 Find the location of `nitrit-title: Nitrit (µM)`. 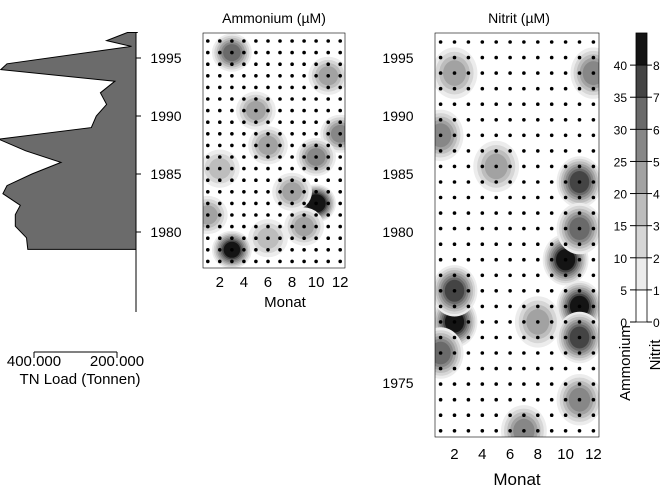

nitrit-title: Nitrit (µM) is located at coordinates (519, 18).